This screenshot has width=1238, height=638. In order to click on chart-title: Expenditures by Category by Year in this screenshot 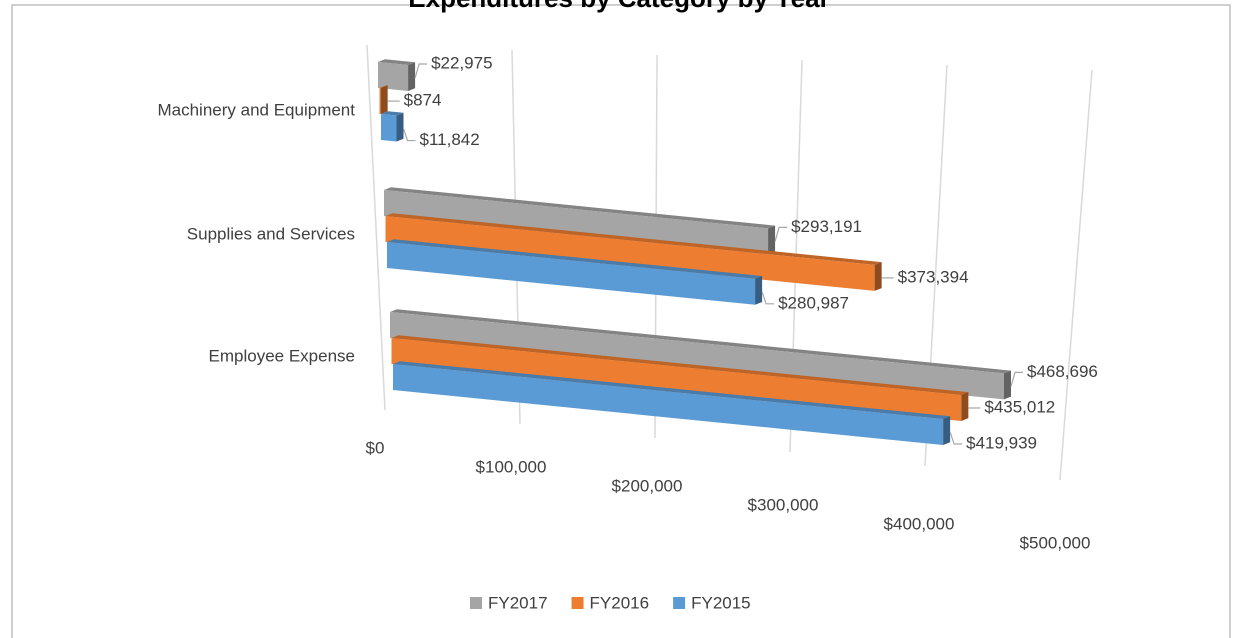, I will do `click(618, 6)`.